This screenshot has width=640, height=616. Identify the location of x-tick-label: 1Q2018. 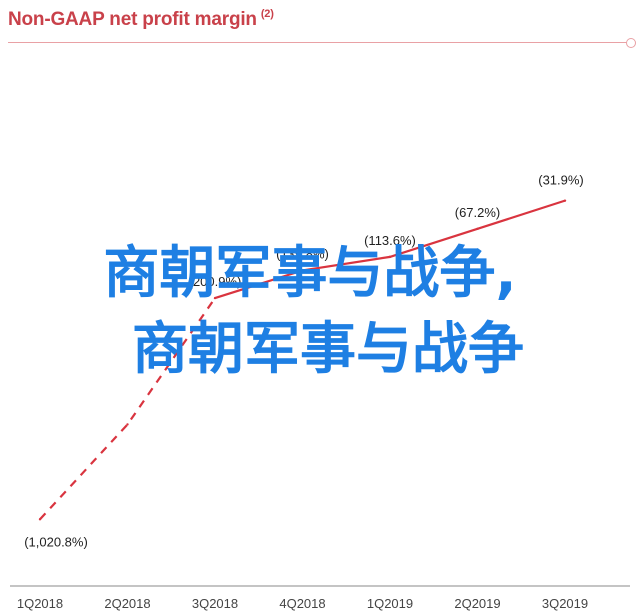
(40, 603).